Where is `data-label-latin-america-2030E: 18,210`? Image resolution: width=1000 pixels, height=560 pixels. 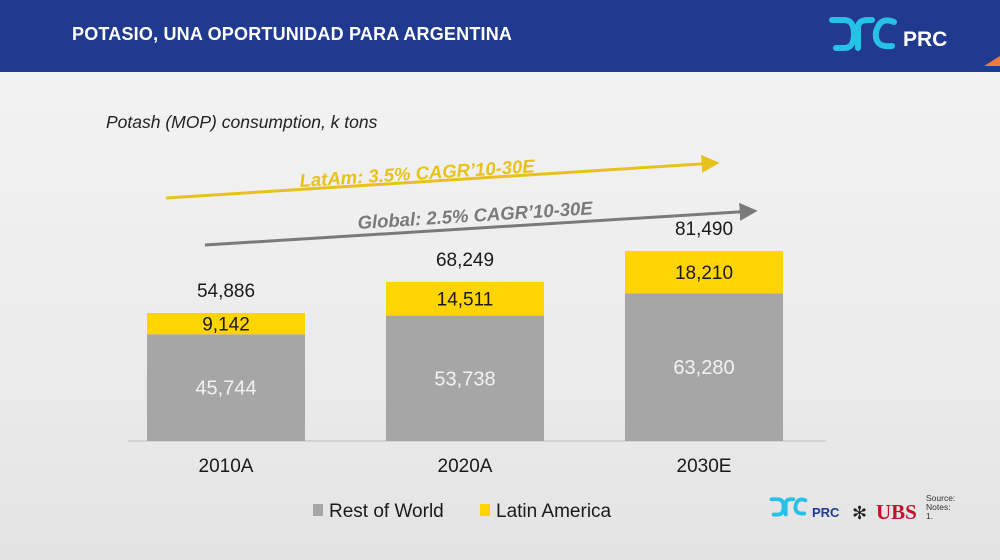 data-label-latin-america-2030E: 18,210 is located at coordinates (704, 273).